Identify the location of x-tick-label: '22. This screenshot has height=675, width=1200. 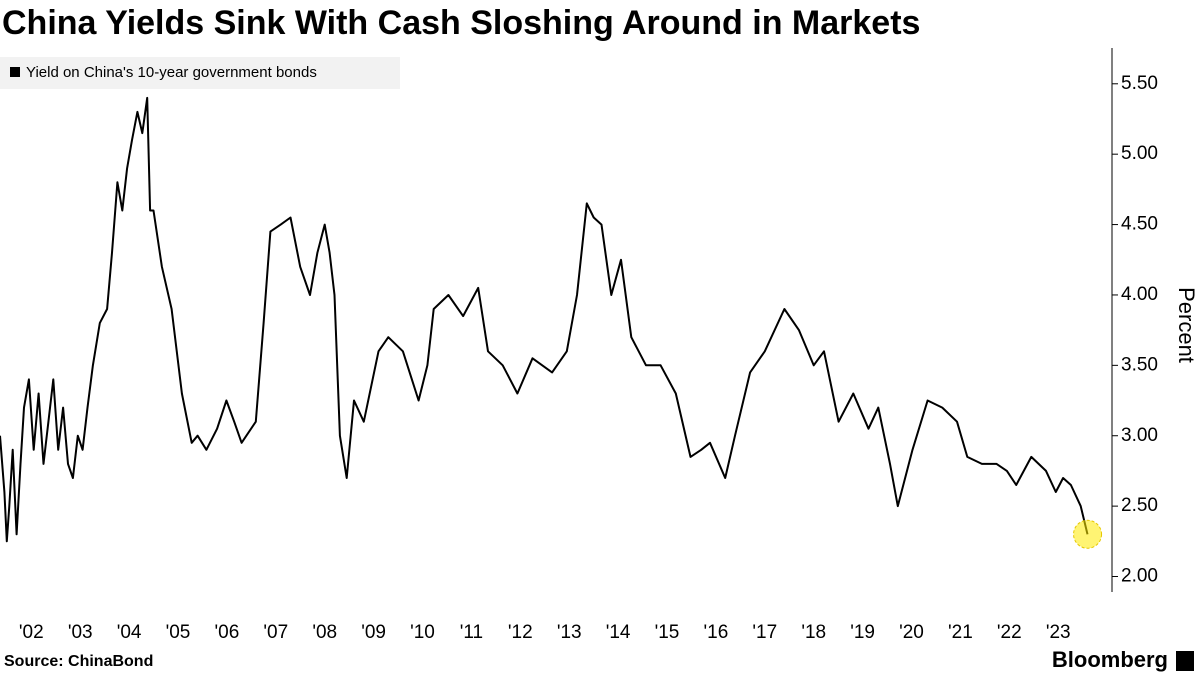
(1009, 632).